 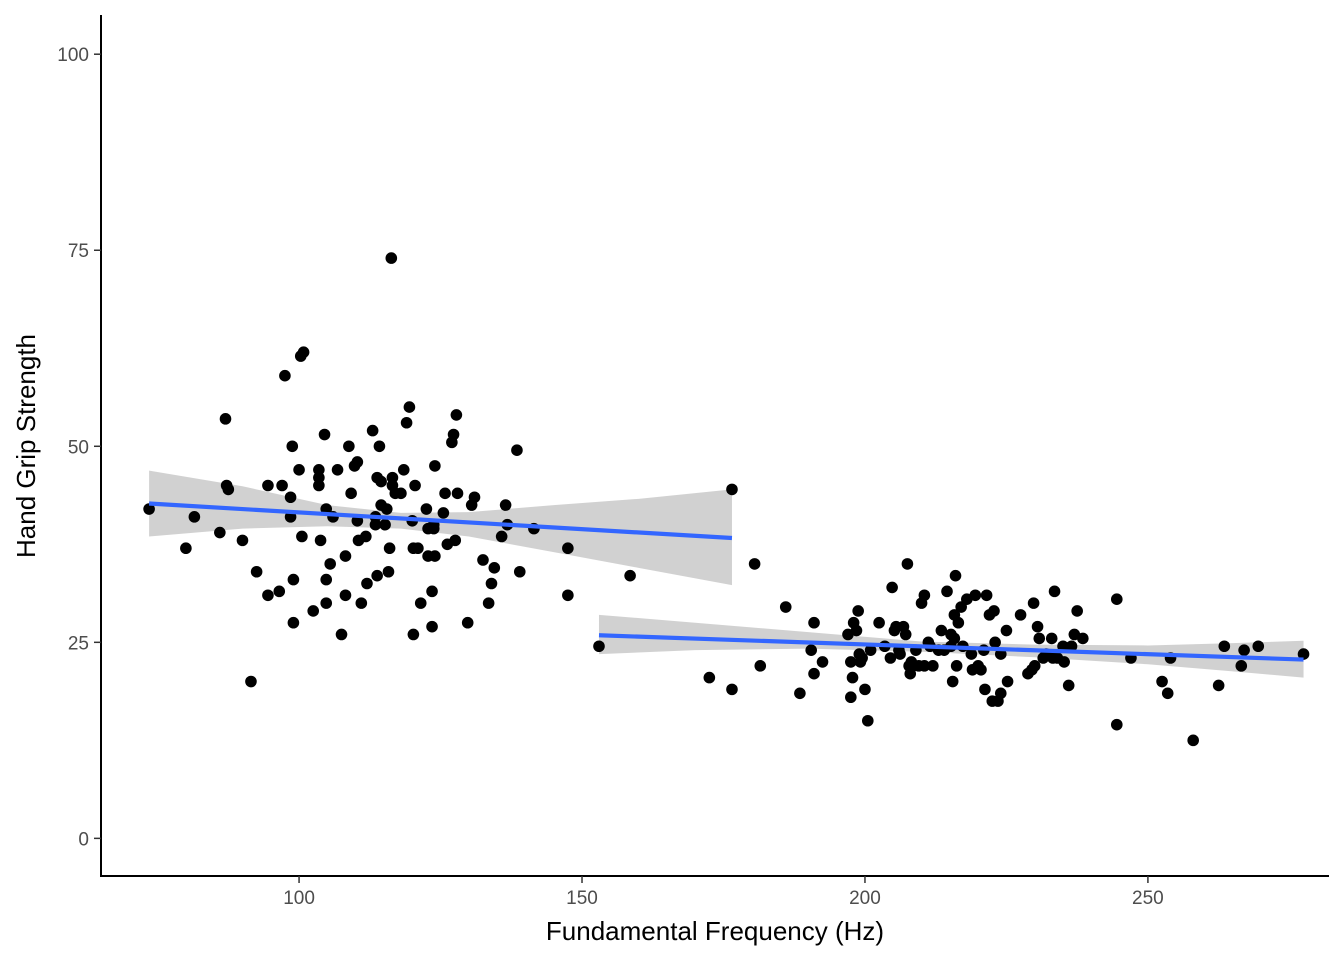 I want to click on y-axis-ticks: 0 25 50 75 100, so click(x=79, y=447).